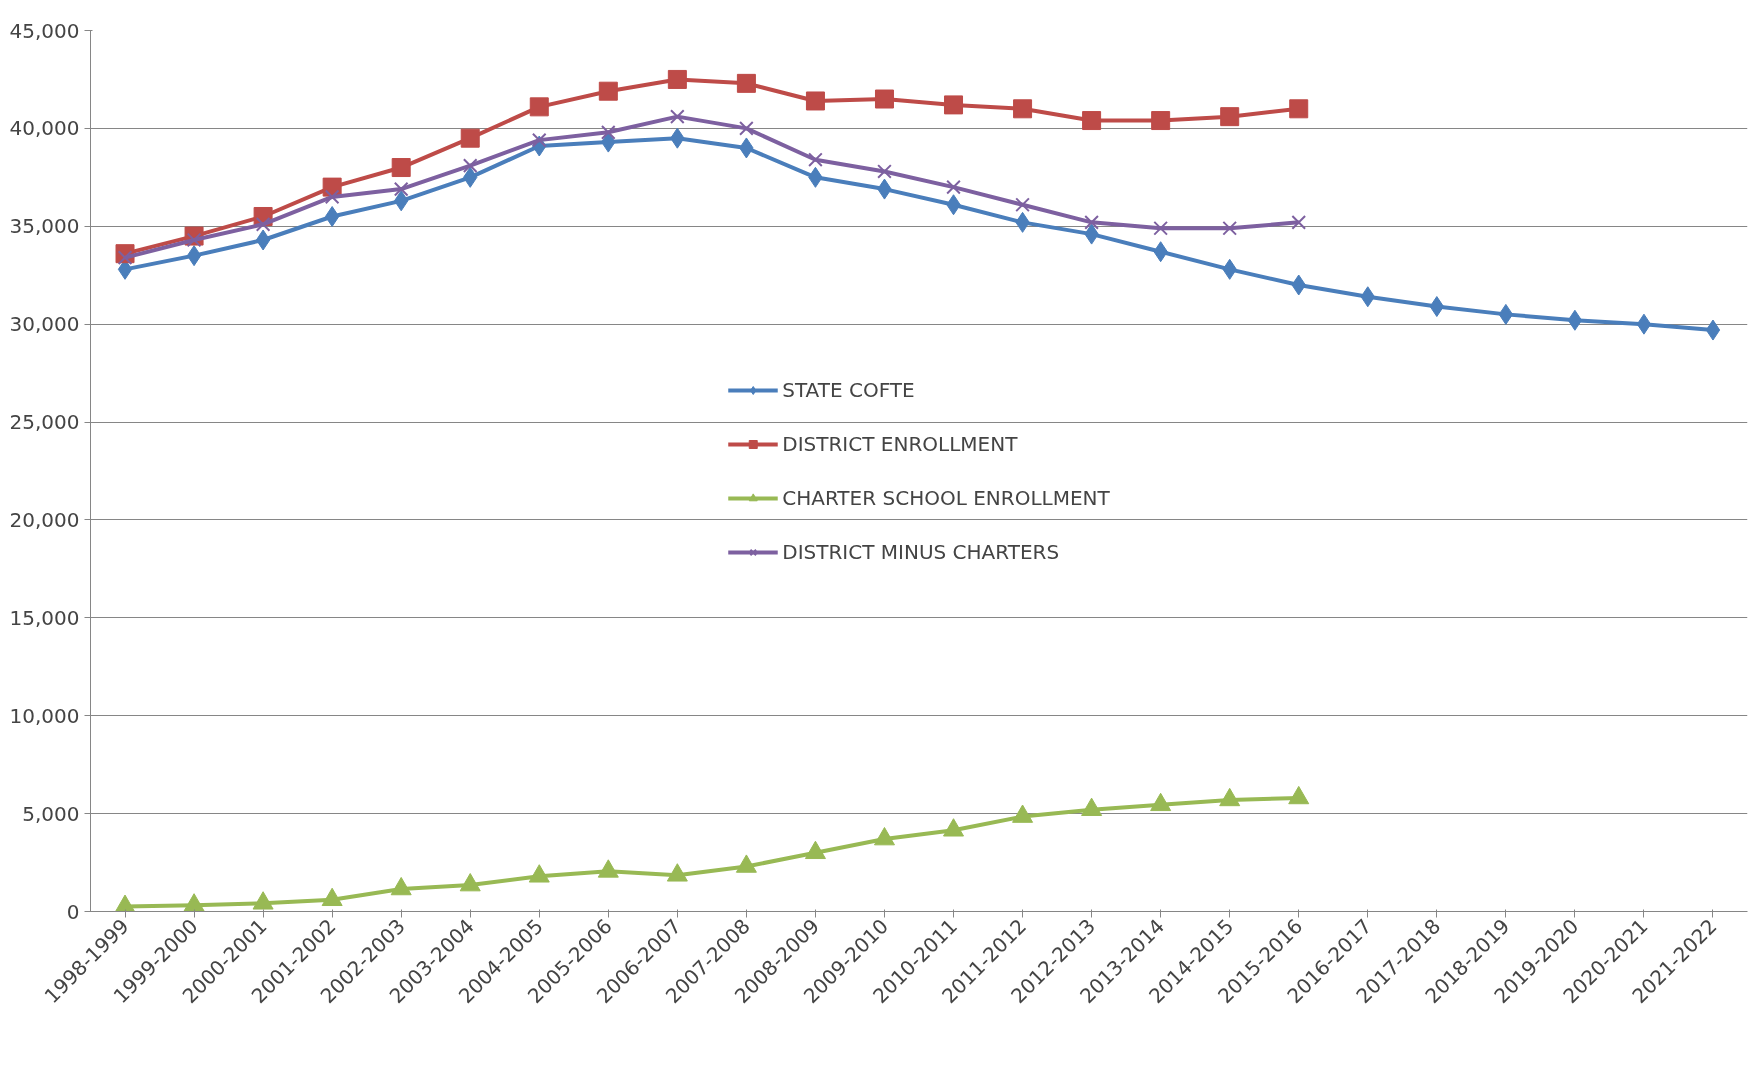 Image resolution: width=1757 pixels, height=1081 pixels. I want to click on y-tick-label: 15,000, so click(44, 617).